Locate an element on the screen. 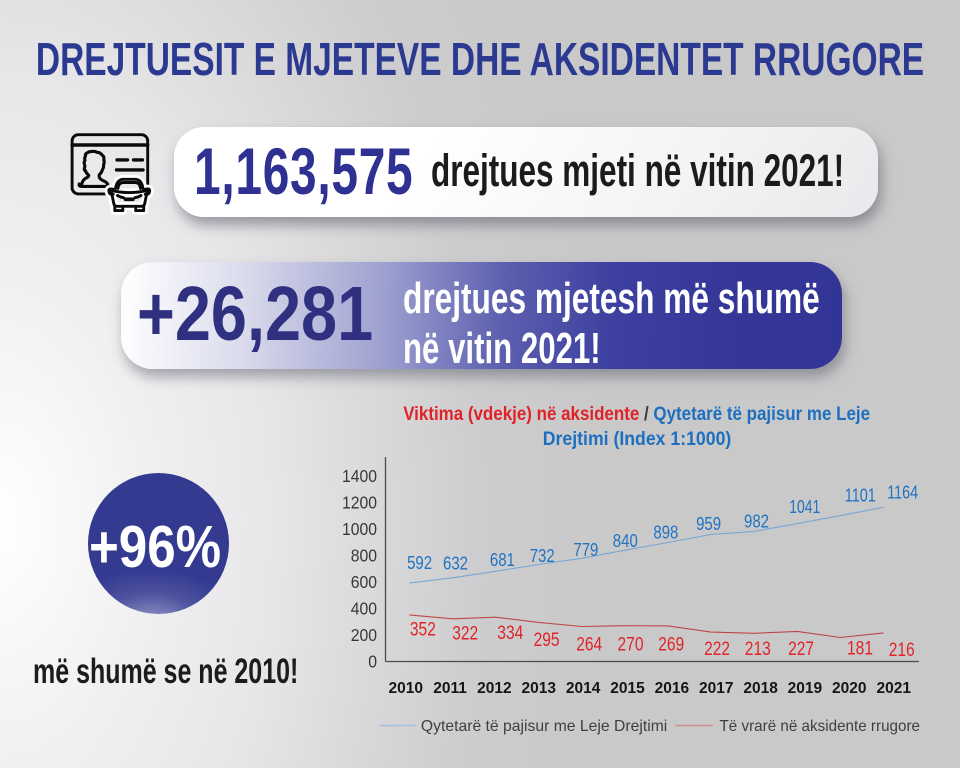  svg-text: 898 is located at coordinates (665, 533).